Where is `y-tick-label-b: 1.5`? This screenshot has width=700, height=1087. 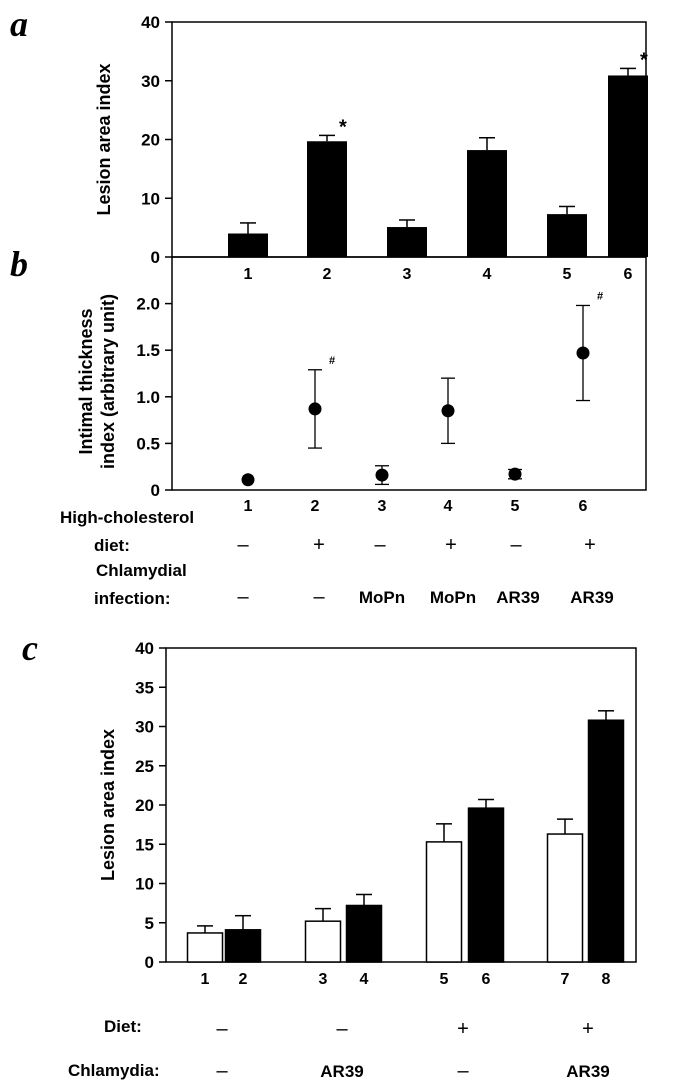 y-tick-label-b: 1.5 is located at coordinates (148, 350).